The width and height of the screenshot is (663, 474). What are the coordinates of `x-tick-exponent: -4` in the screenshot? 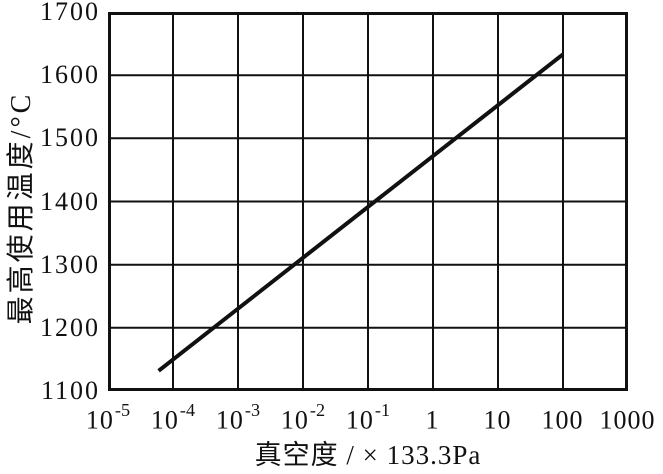 It's located at (187, 410).